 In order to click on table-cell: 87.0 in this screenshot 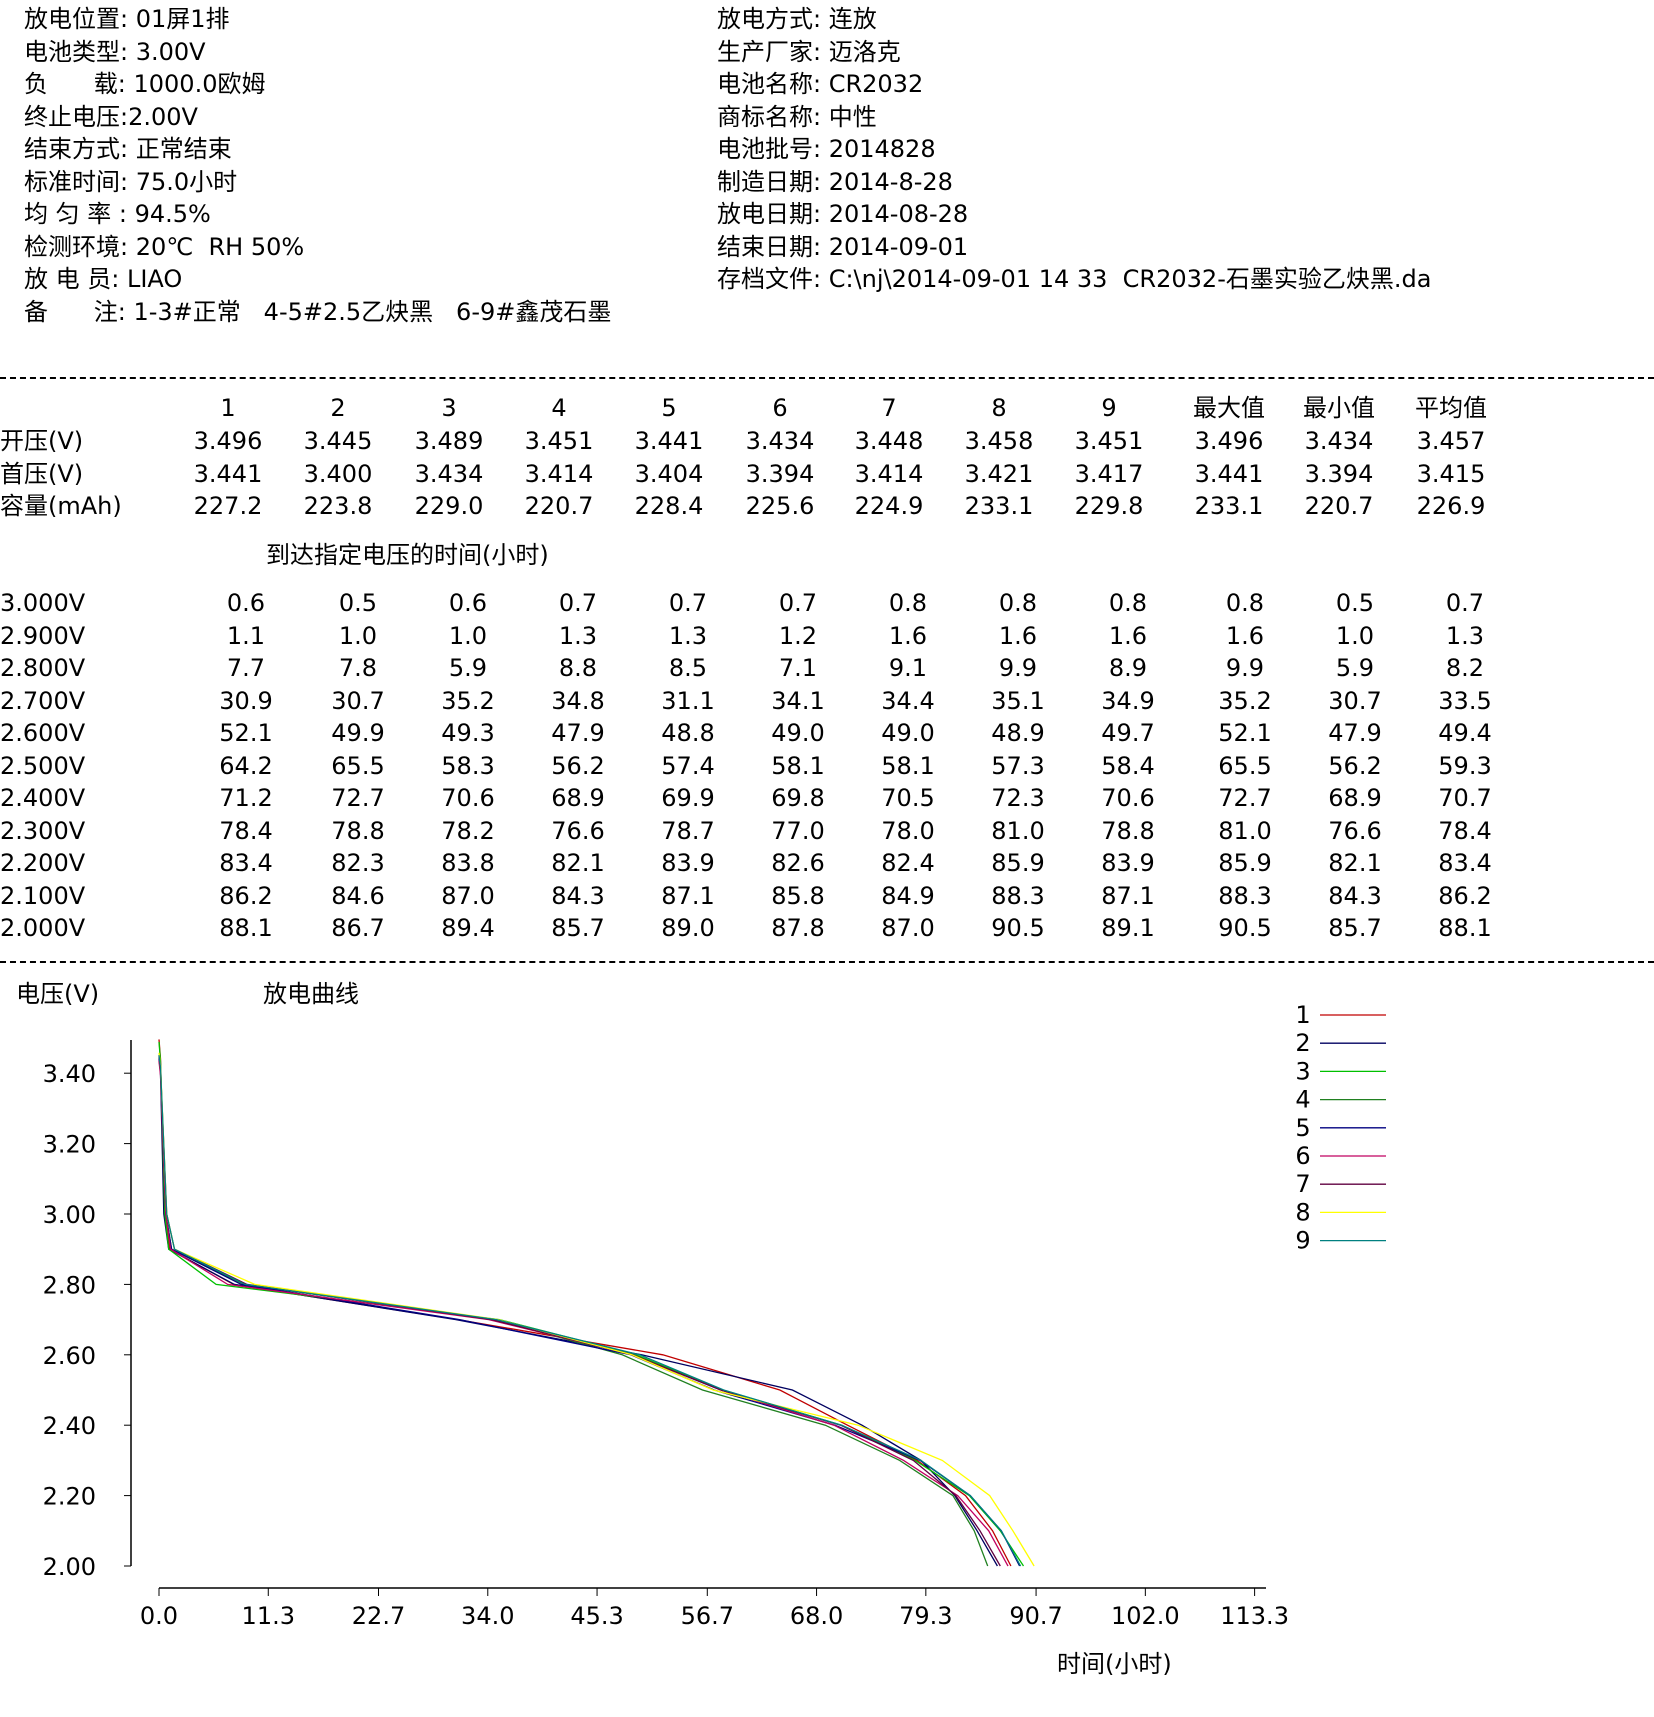, I will do `click(468, 895)`.